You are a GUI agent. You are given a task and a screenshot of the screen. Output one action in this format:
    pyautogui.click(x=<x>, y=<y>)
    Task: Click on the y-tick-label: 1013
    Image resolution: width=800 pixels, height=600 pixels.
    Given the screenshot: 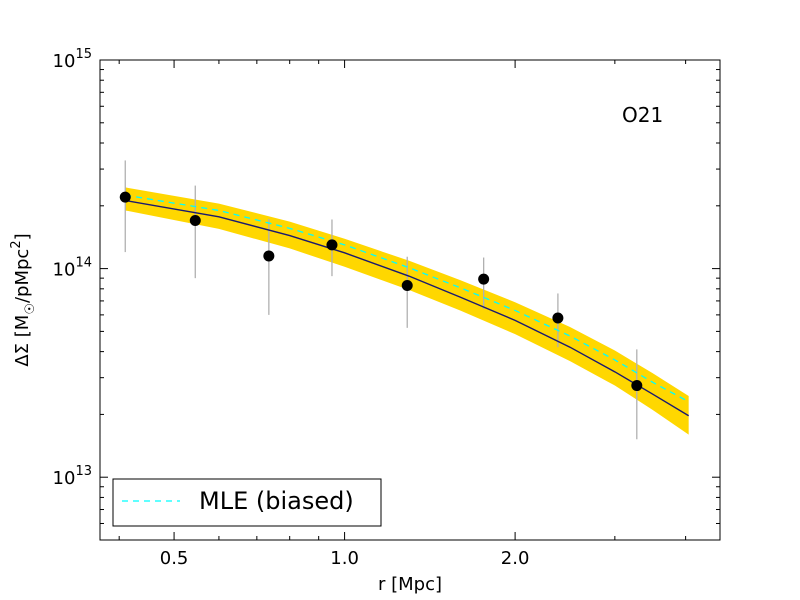 What is the action you would take?
    pyautogui.click(x=72, y=476)
    